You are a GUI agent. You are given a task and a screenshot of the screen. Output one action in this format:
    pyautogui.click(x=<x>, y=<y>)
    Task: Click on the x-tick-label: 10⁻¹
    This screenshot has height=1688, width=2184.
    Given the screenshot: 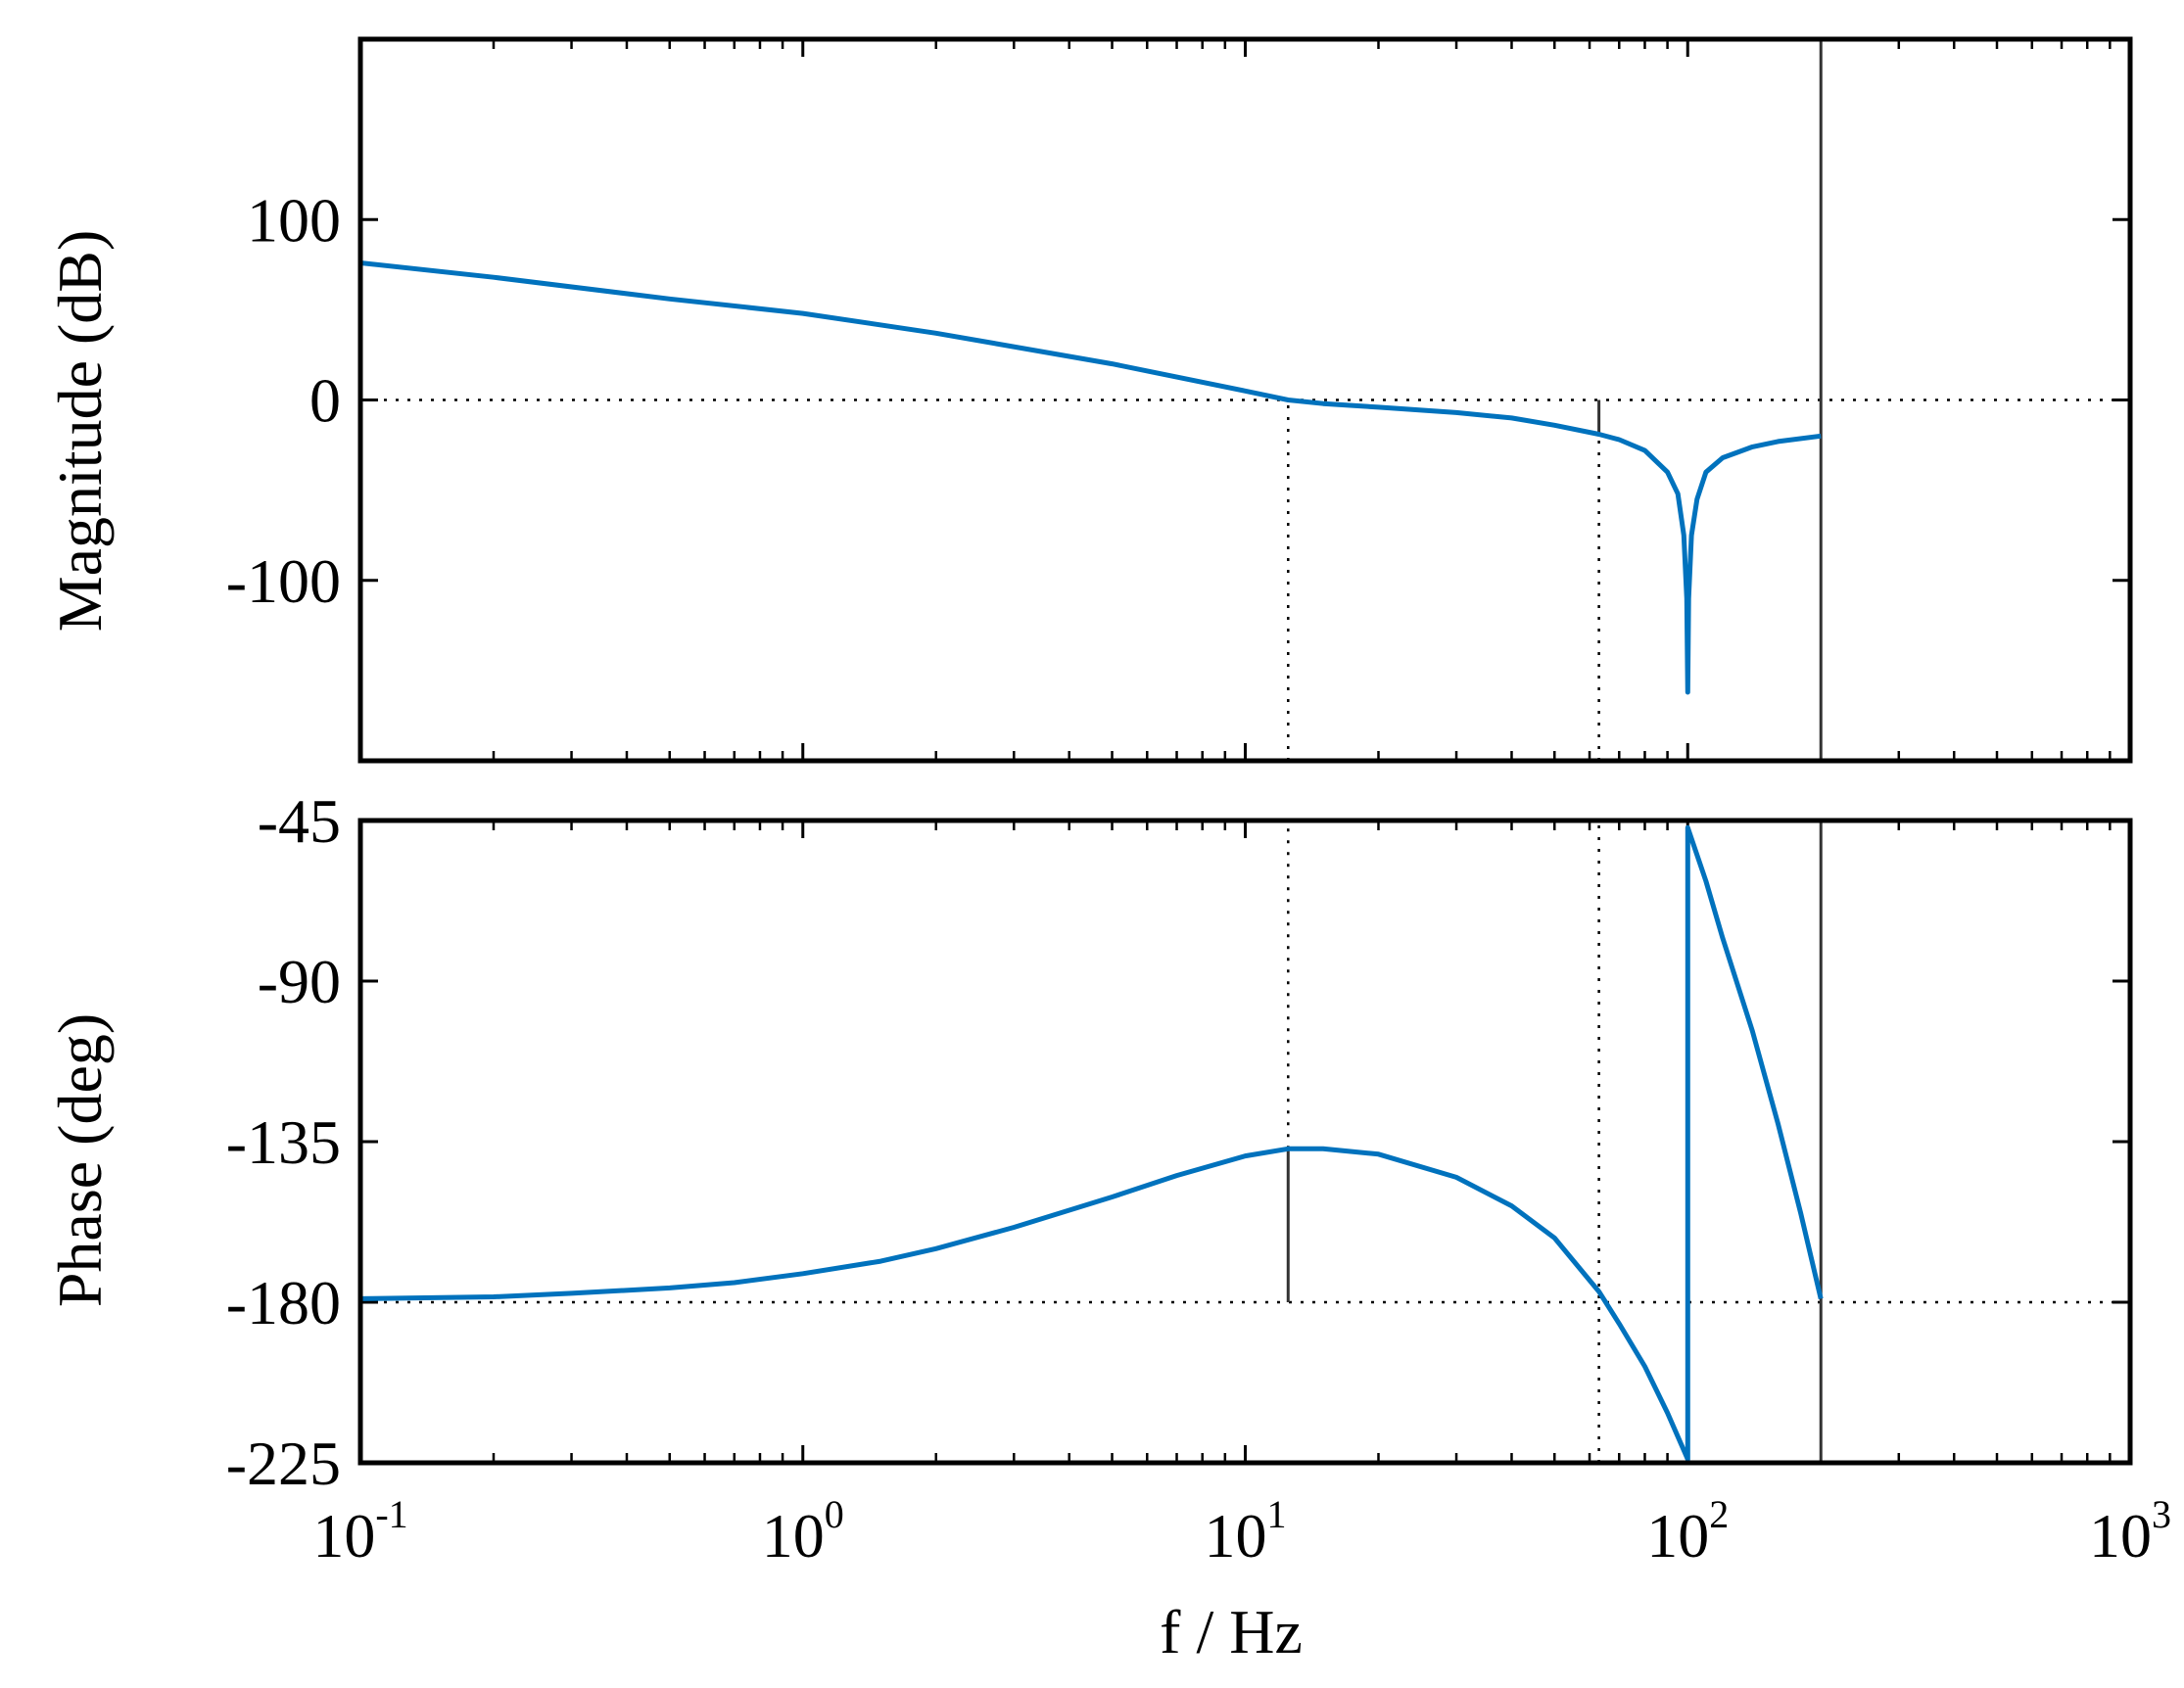 What is the action you would take?
    pyautogui.click(x=359, y=1531)
    